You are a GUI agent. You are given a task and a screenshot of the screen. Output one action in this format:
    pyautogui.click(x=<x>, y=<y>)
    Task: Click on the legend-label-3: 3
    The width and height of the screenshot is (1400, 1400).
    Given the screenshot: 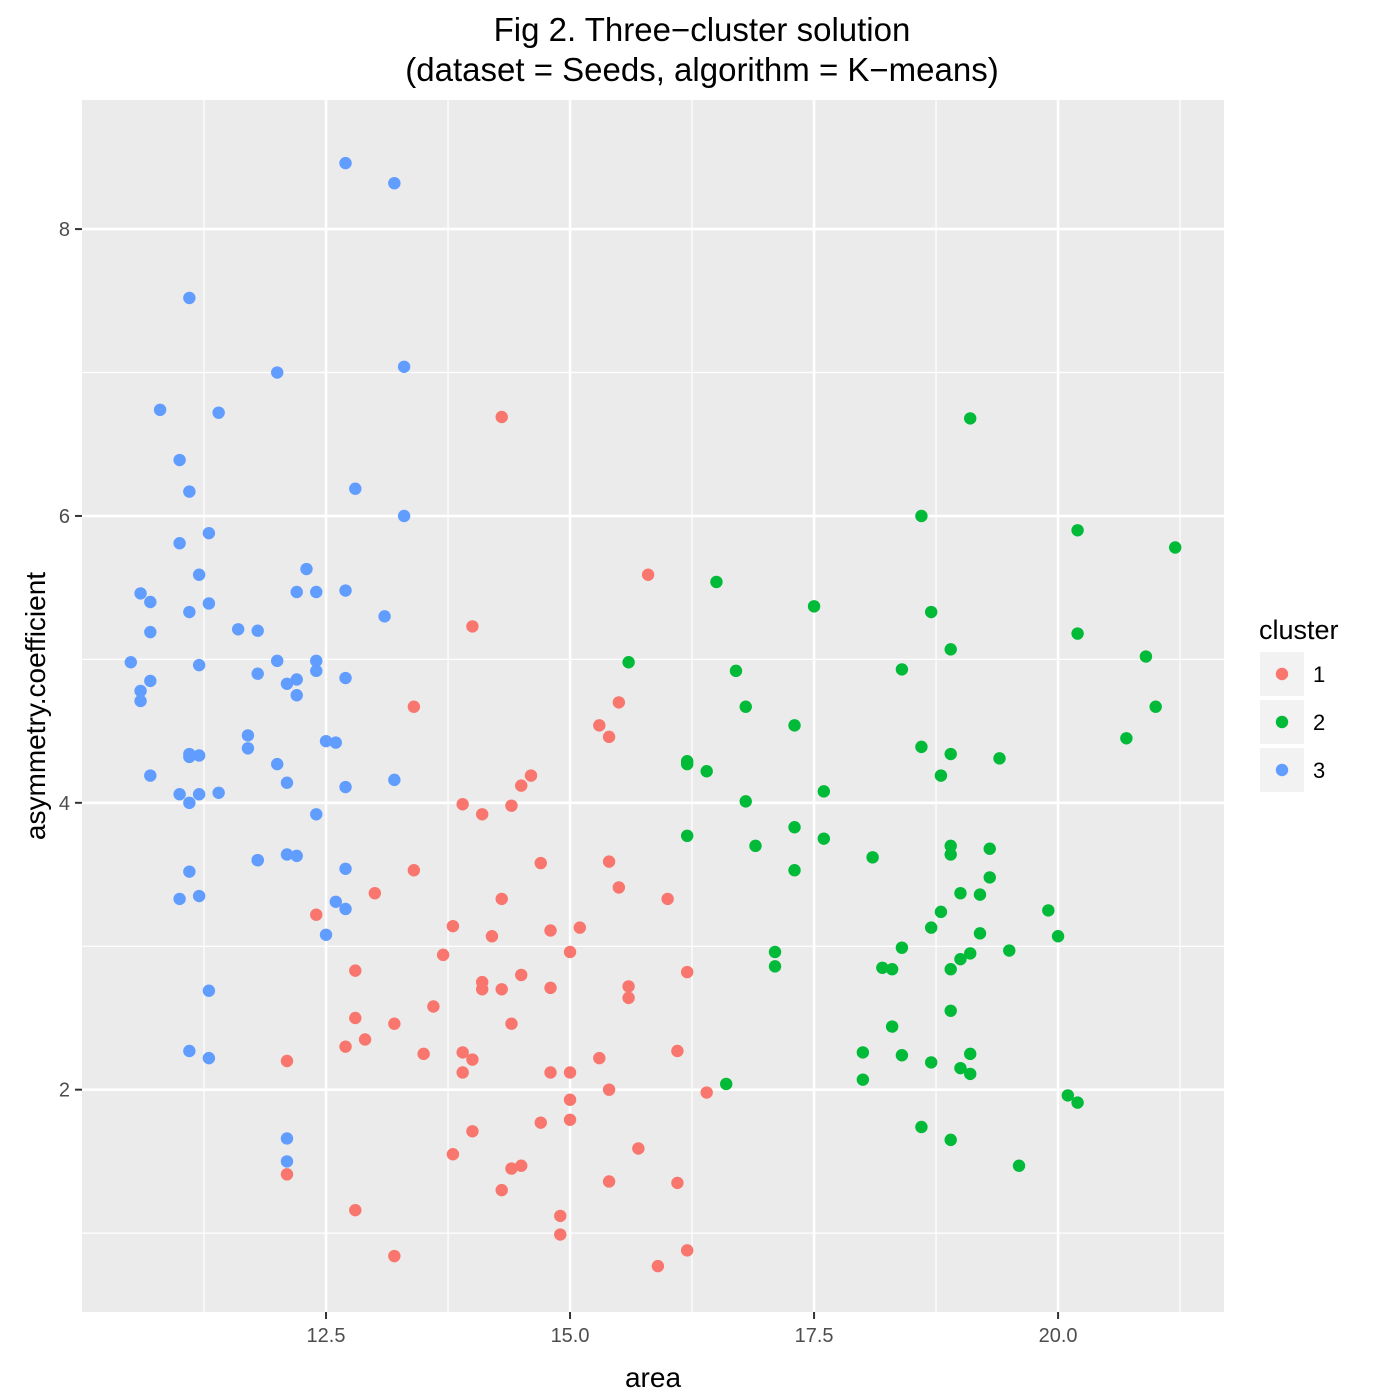 What is the action you would take?
    pyautogui.click(x=1319, y=770)
    